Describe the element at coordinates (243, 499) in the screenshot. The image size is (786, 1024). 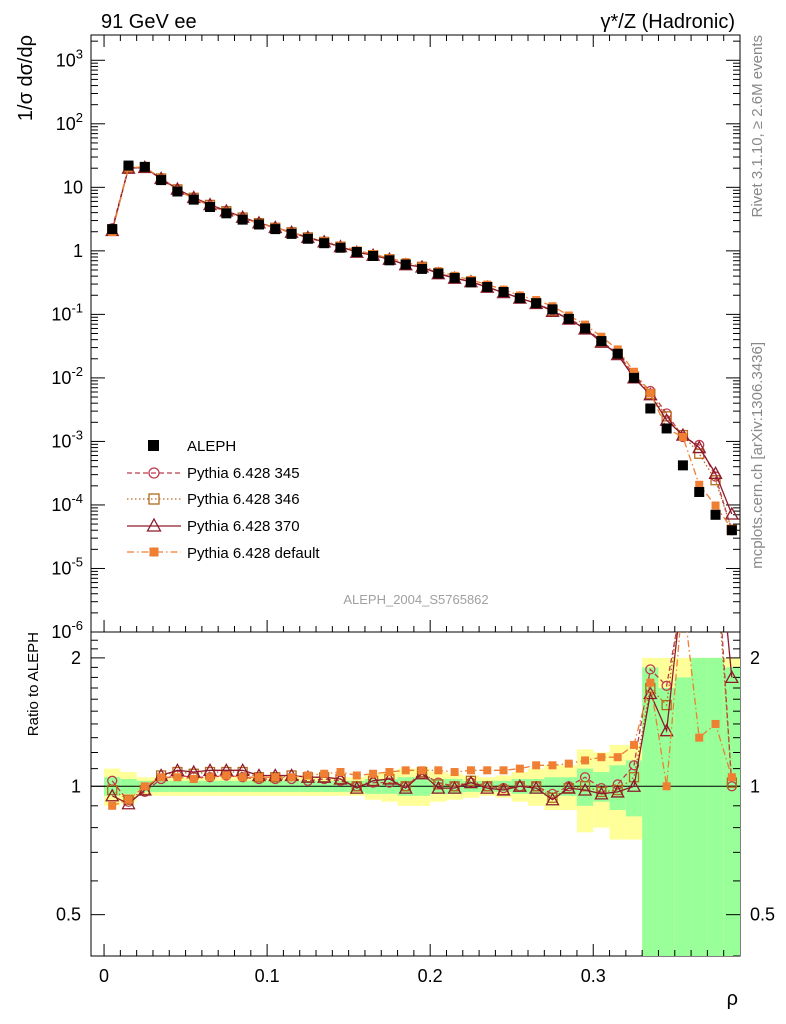
I see `legend-label-346: Pythia 6.428 346` at that location.